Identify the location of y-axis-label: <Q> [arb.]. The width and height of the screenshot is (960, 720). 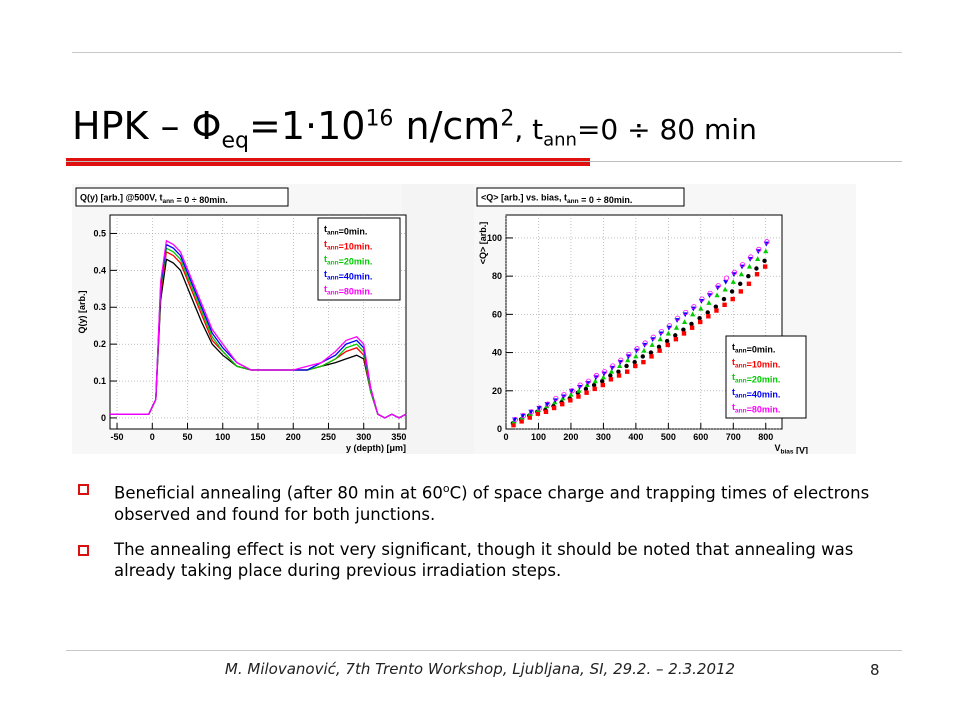
(483, 243).